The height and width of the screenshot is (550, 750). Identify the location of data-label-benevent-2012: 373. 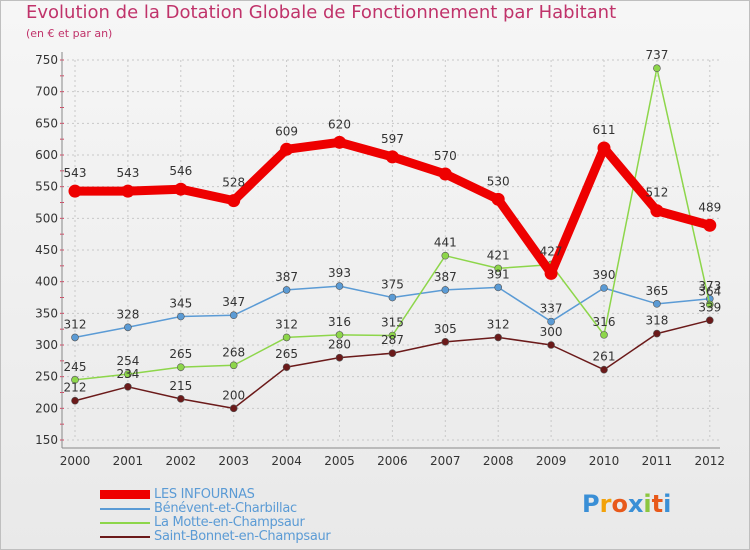
(709, 286).